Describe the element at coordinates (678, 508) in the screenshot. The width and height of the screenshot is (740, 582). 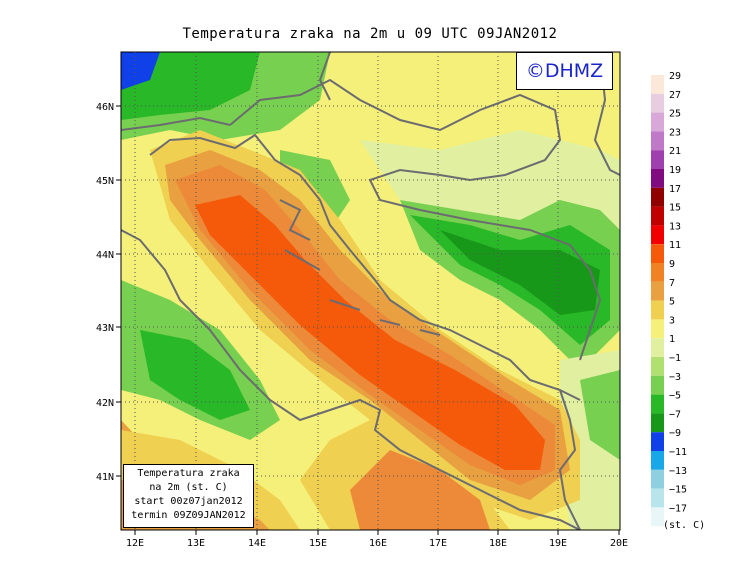
I see `colorbar-level: −17` at that location.